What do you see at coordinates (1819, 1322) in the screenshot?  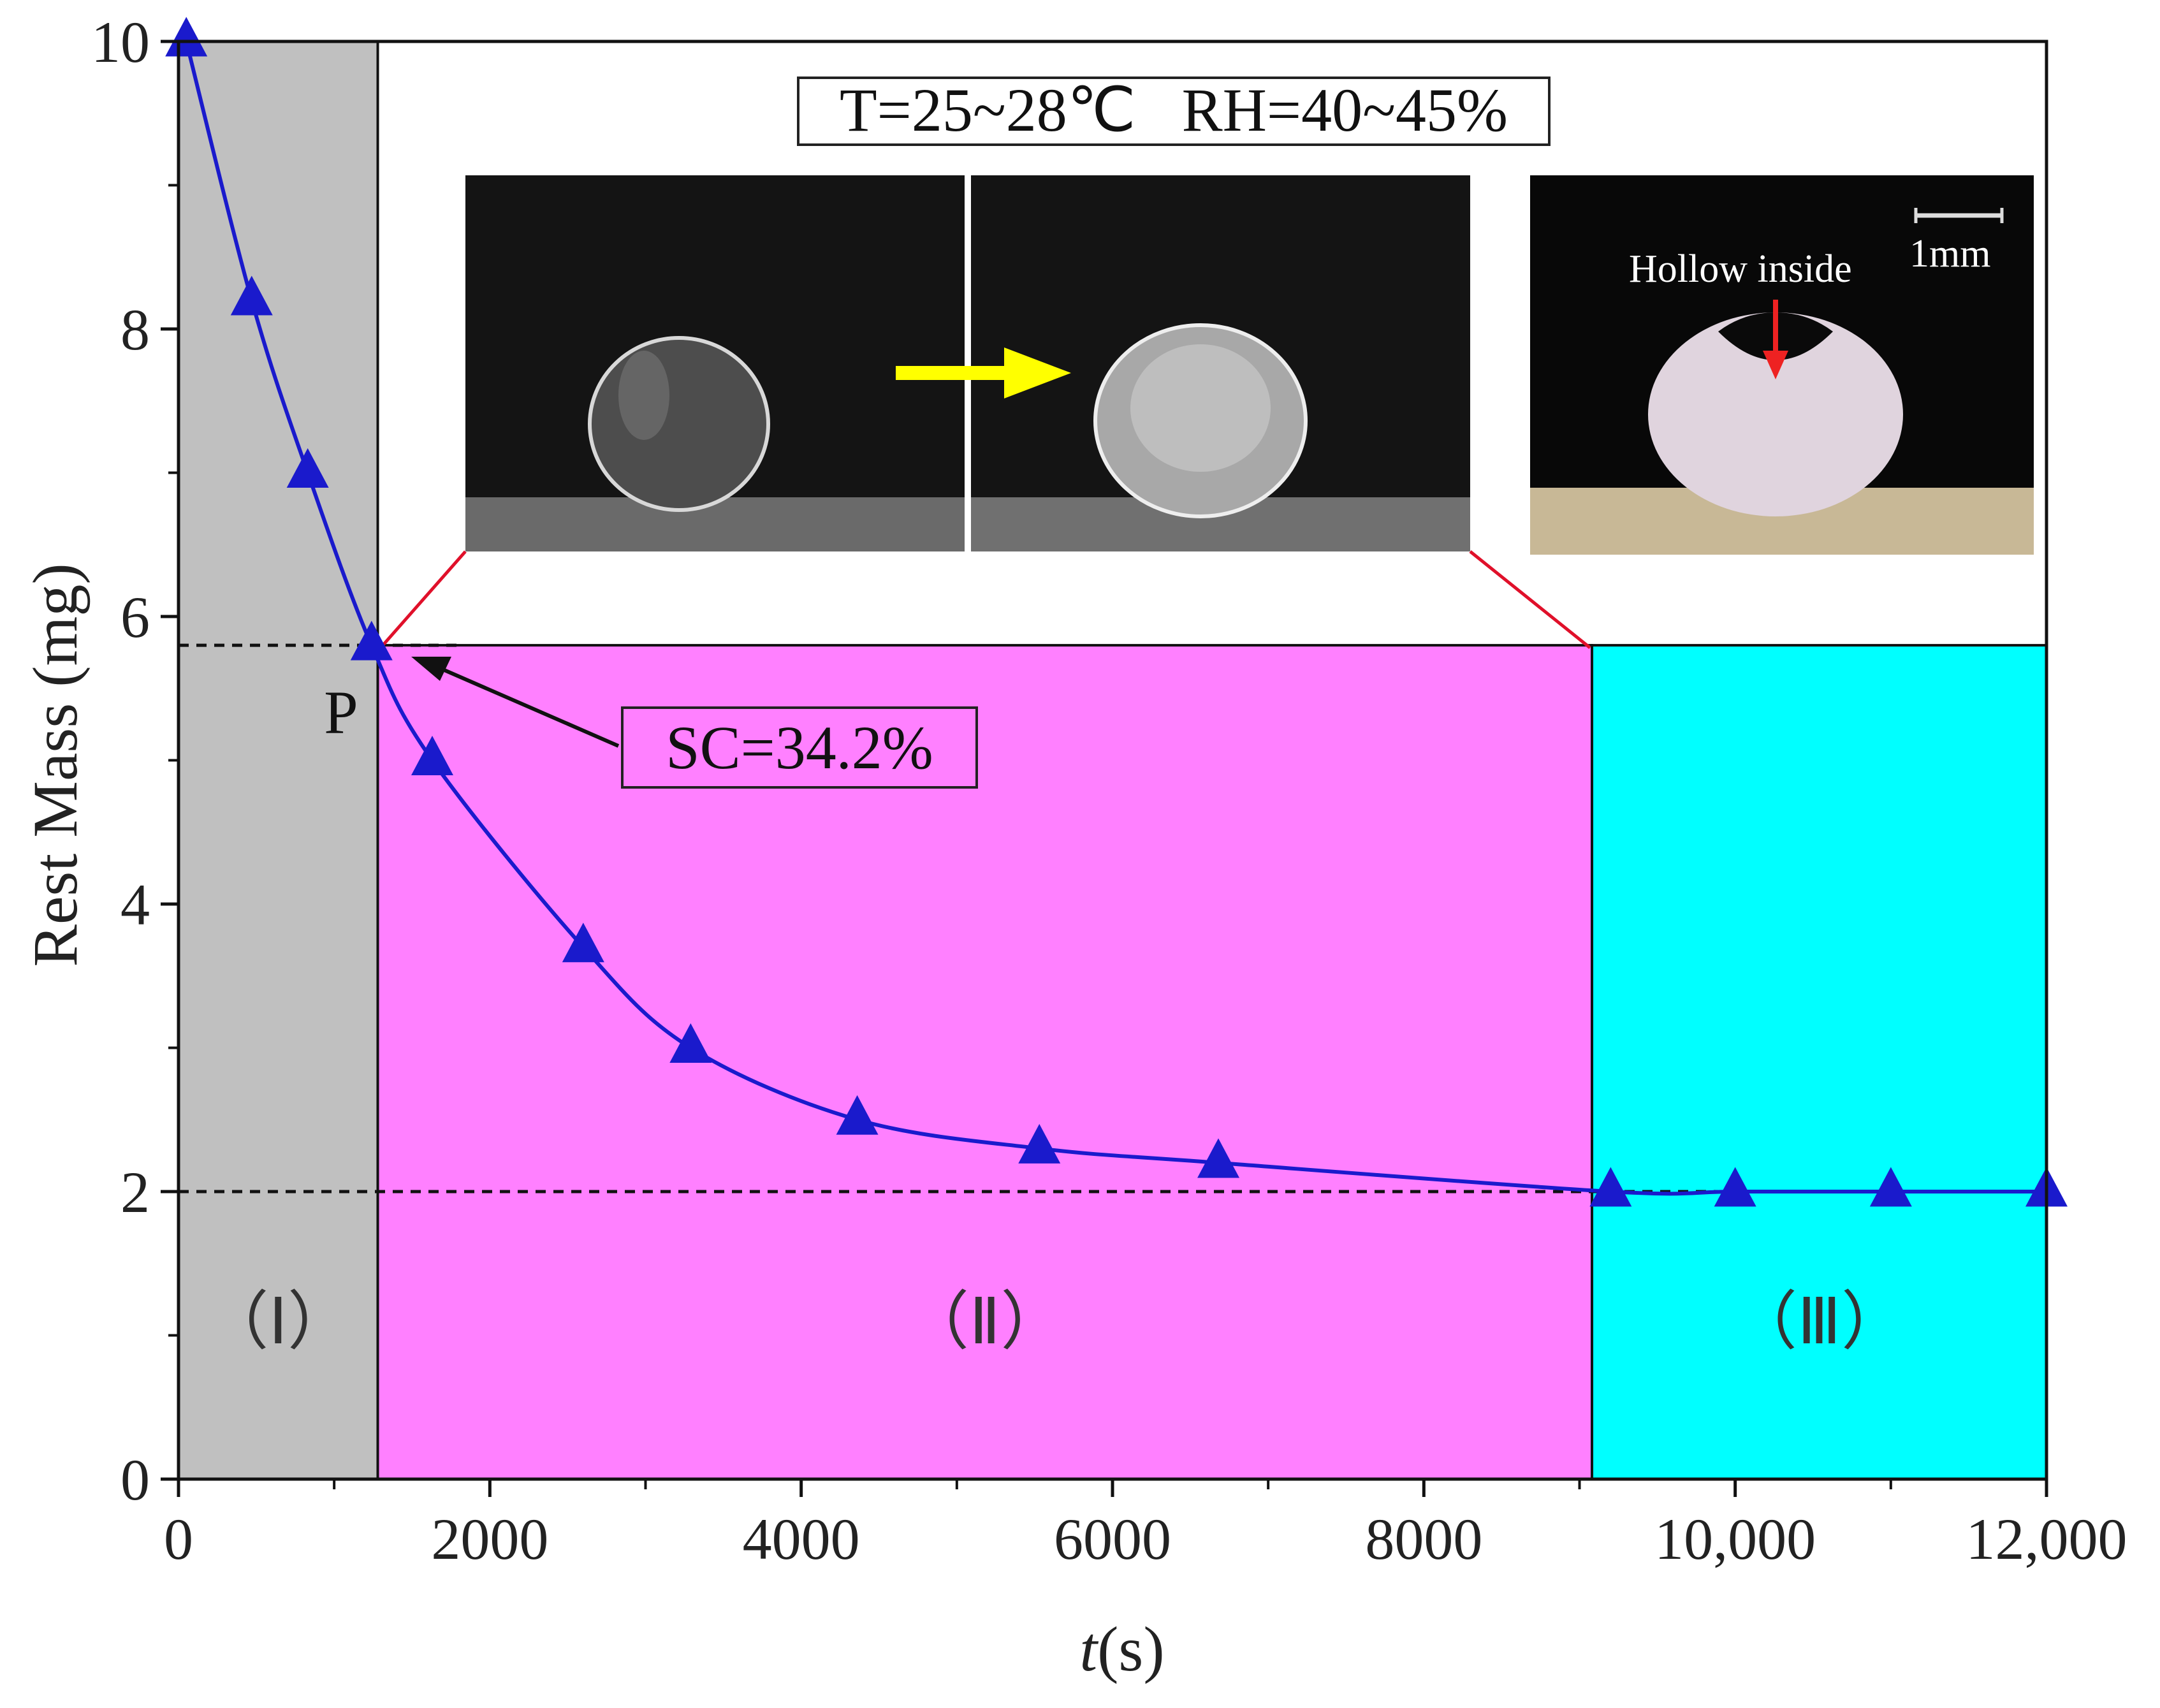 I see `region-label-3: （Ⅲ）` at bounding box center [1819, 1322].